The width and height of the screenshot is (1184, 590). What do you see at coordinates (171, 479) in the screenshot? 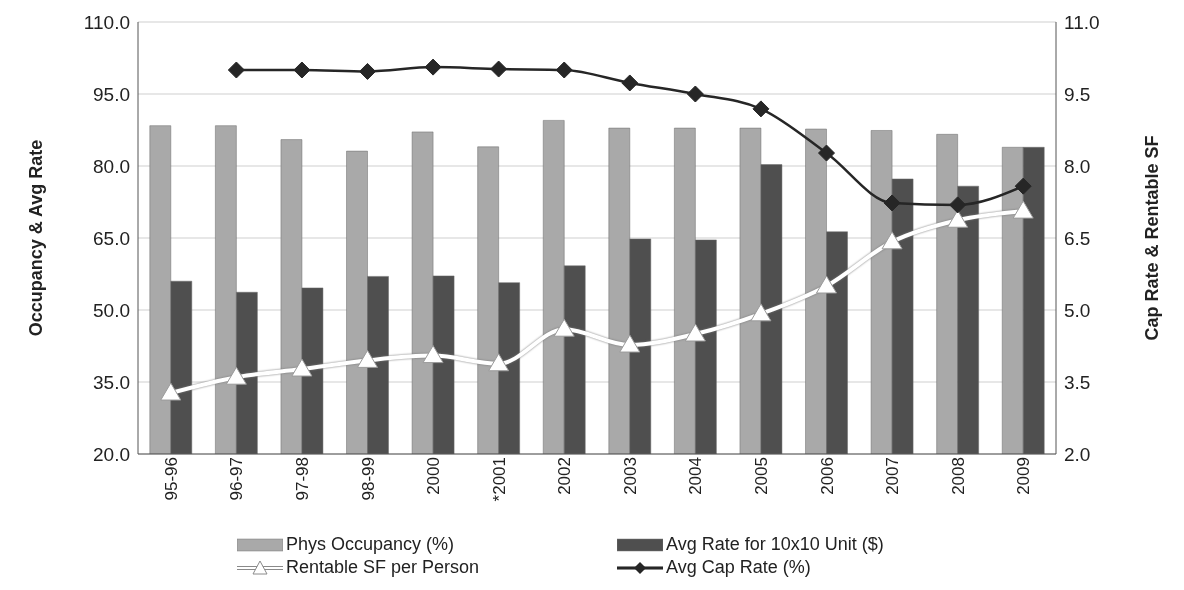
I see `x-tick-label: 95-96` at bounding box center [171, 479].